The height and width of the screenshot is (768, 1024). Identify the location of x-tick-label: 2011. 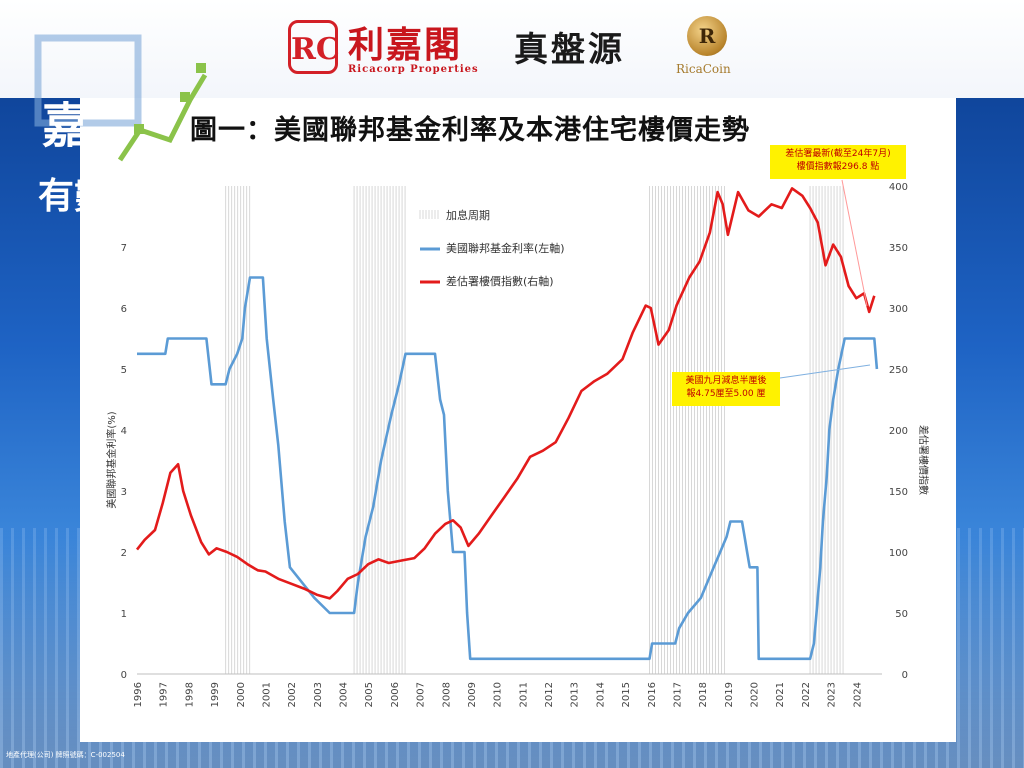
(523, 694).